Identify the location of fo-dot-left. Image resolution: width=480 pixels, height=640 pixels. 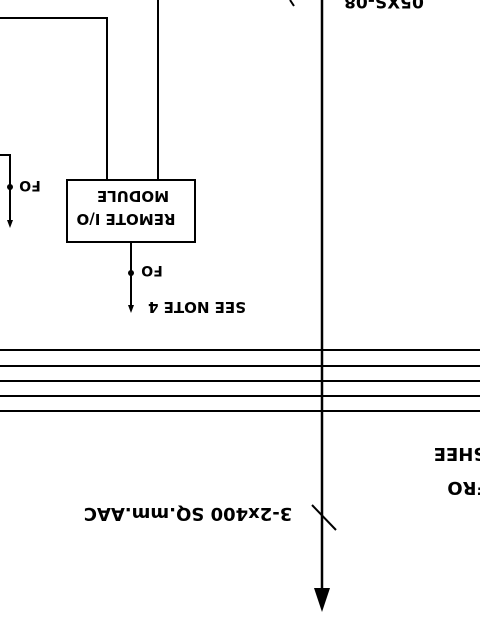
(10, 187).